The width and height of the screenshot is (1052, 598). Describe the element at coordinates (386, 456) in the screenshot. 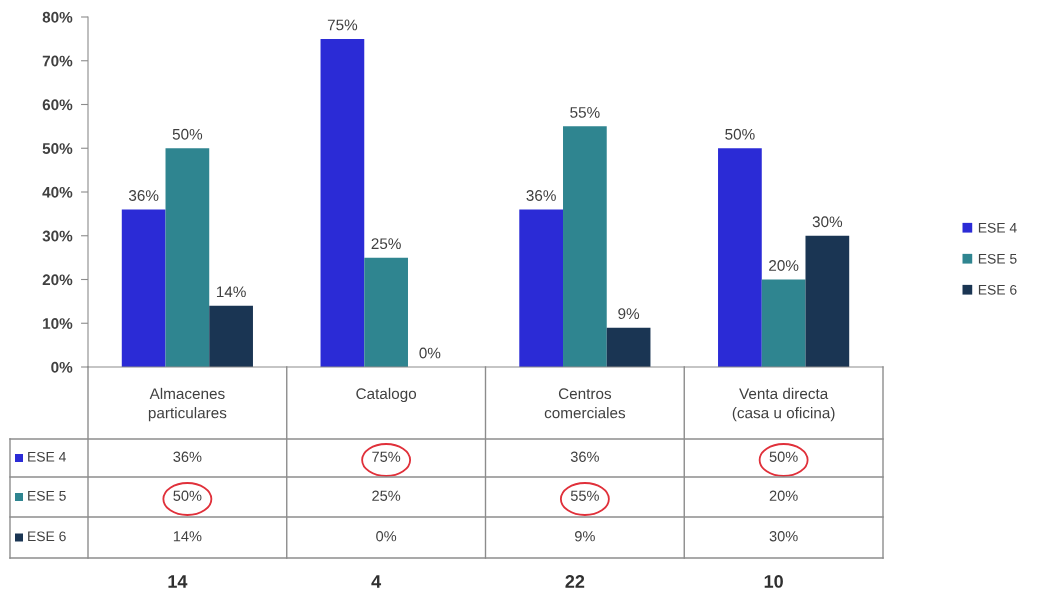

I see `data-label: 75%` at that location.